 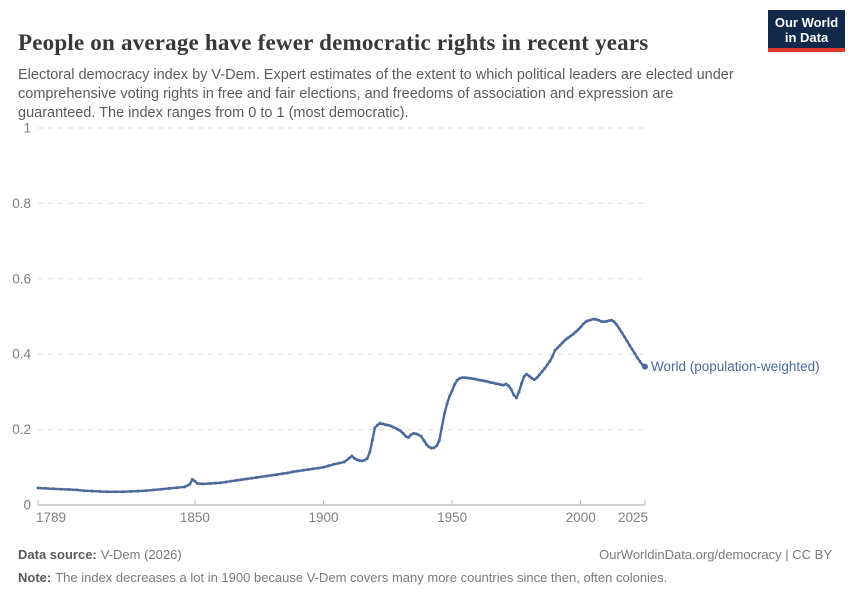 What do you see at coordinates (806, 22) in the screenshot?
I see `owid-logo-line1: Our World` at bounding box center [806, 22].